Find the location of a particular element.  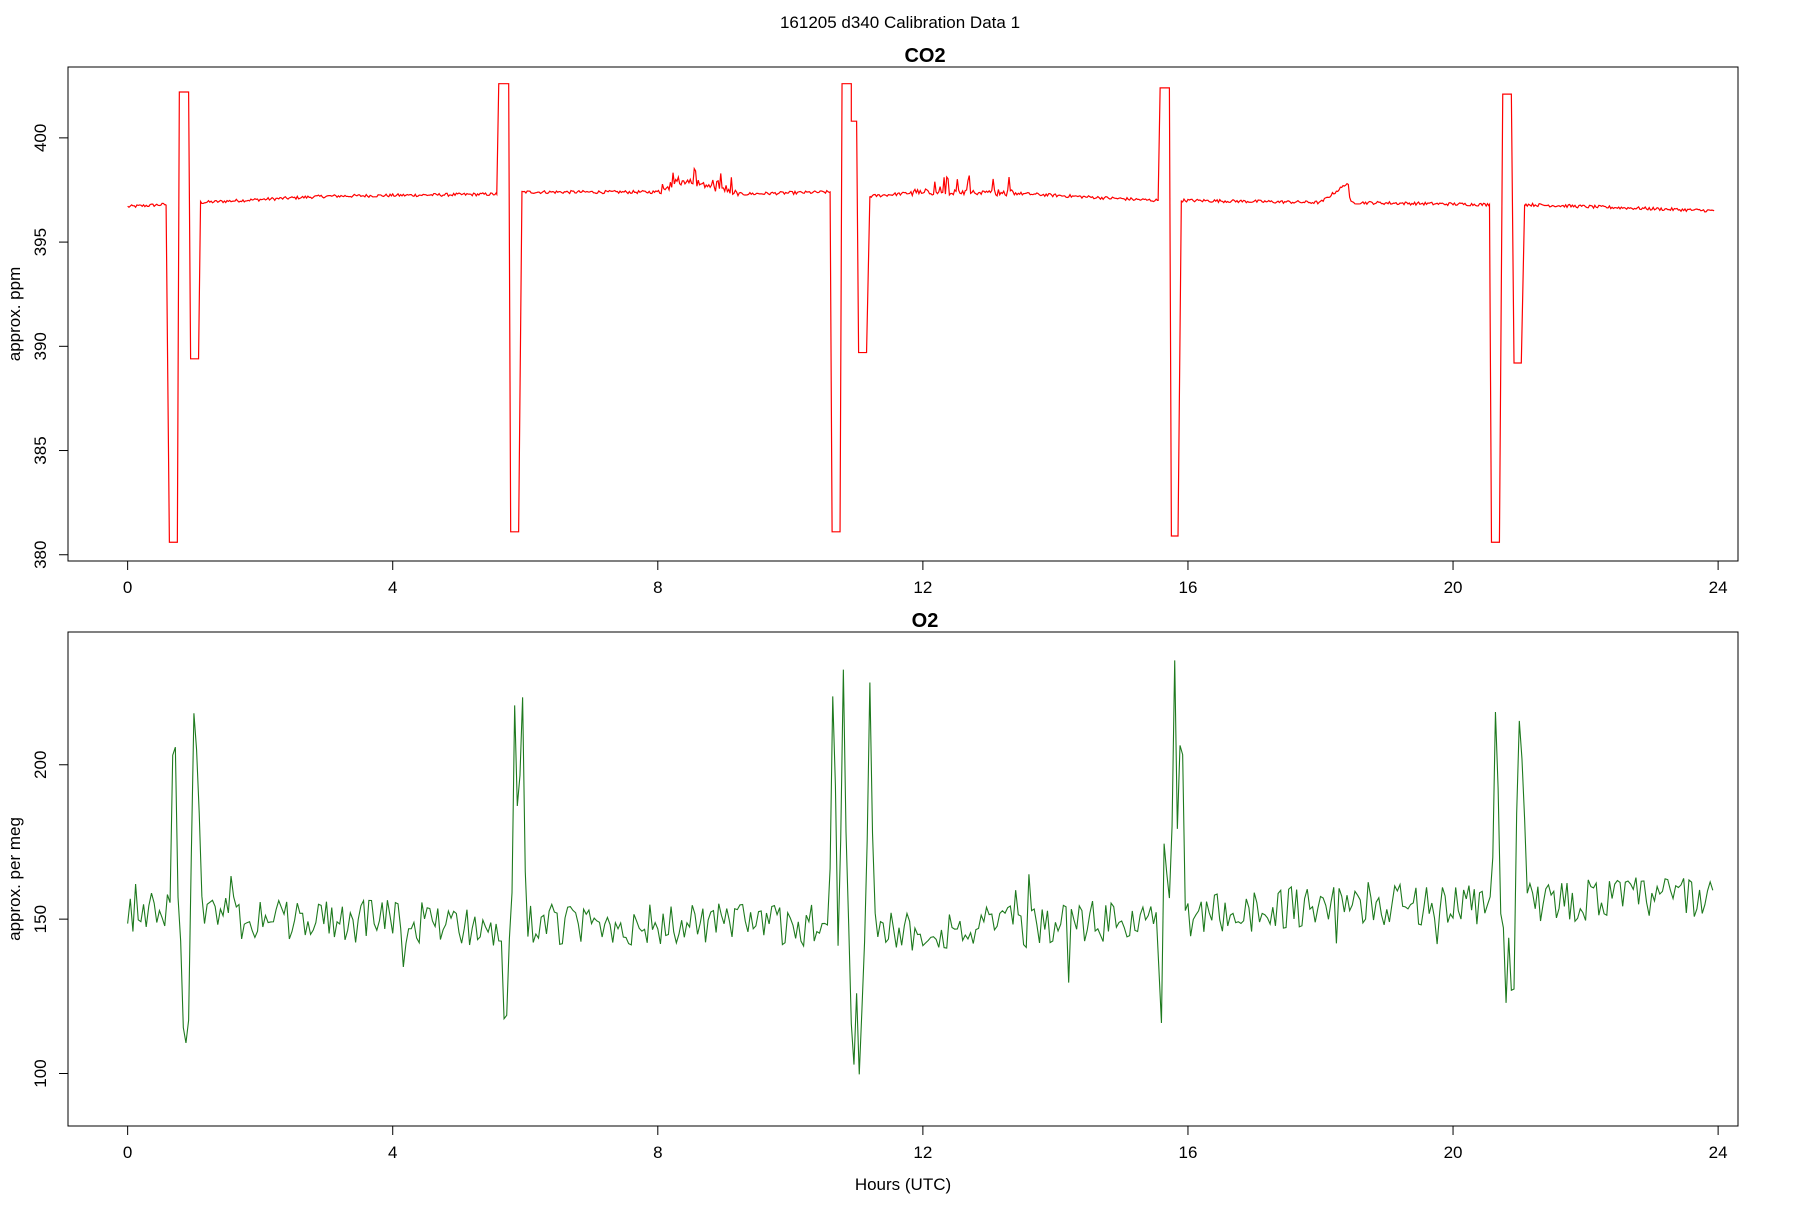

x-axis-label: Hours (UTC) is located at coordinates (903, 1184).